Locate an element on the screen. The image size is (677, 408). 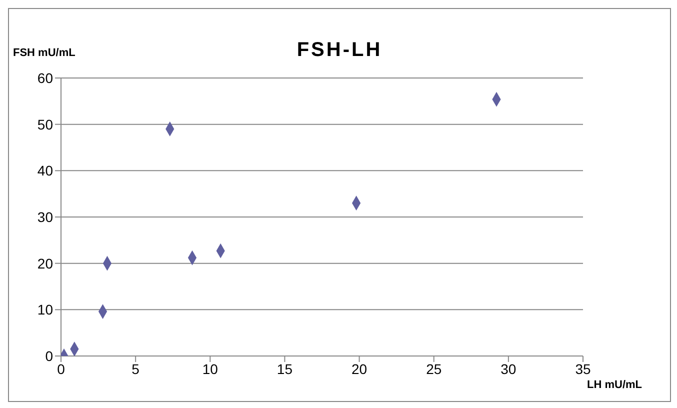
y-tick-label: 30 is located at coordinates (45, 216).